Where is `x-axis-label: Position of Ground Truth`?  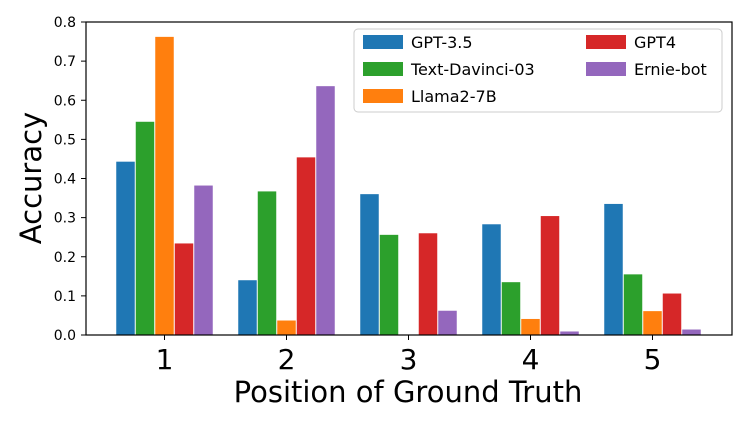 x-axis-label: Position of Ground Truth is located at coordinates (408, 392).